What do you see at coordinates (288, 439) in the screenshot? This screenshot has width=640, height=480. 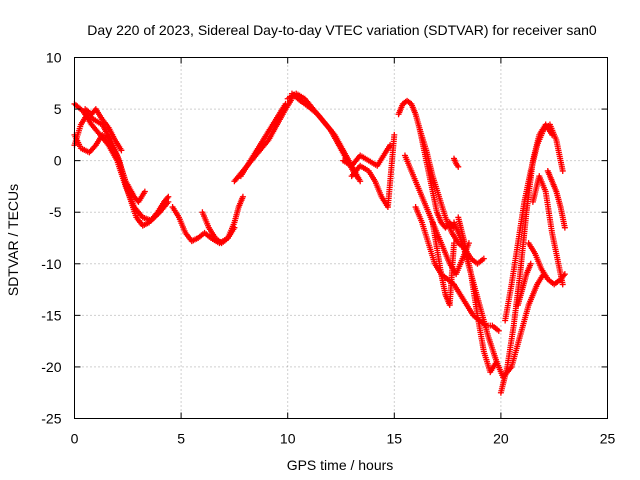 I see `x-tick-label: 10` at bounding box center [288, 439].